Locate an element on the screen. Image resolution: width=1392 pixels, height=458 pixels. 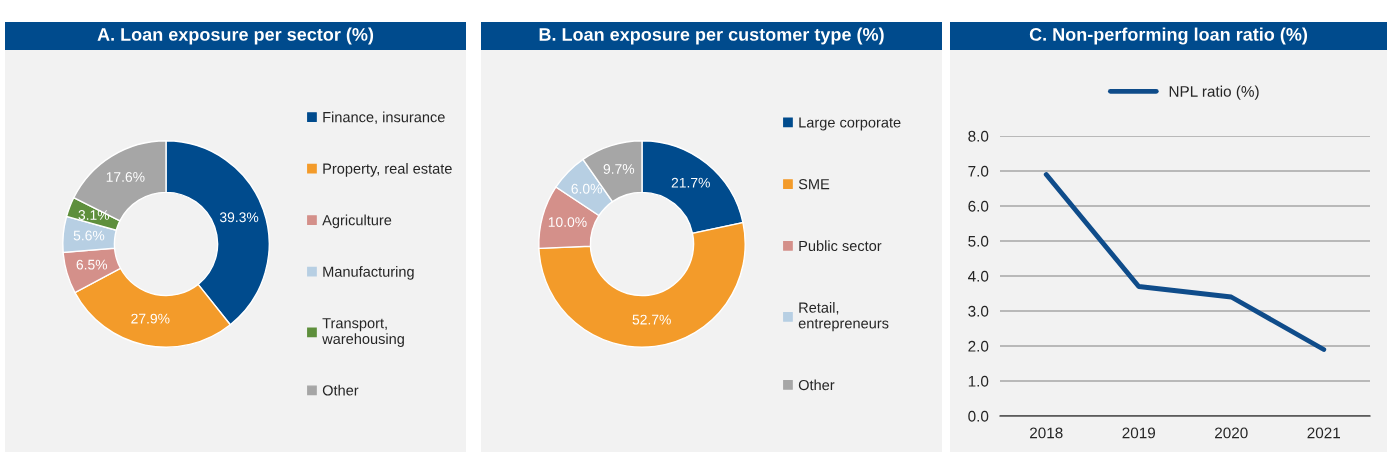
legend-label: Retail, entrepreneurs is located at coordinates (843, 317).